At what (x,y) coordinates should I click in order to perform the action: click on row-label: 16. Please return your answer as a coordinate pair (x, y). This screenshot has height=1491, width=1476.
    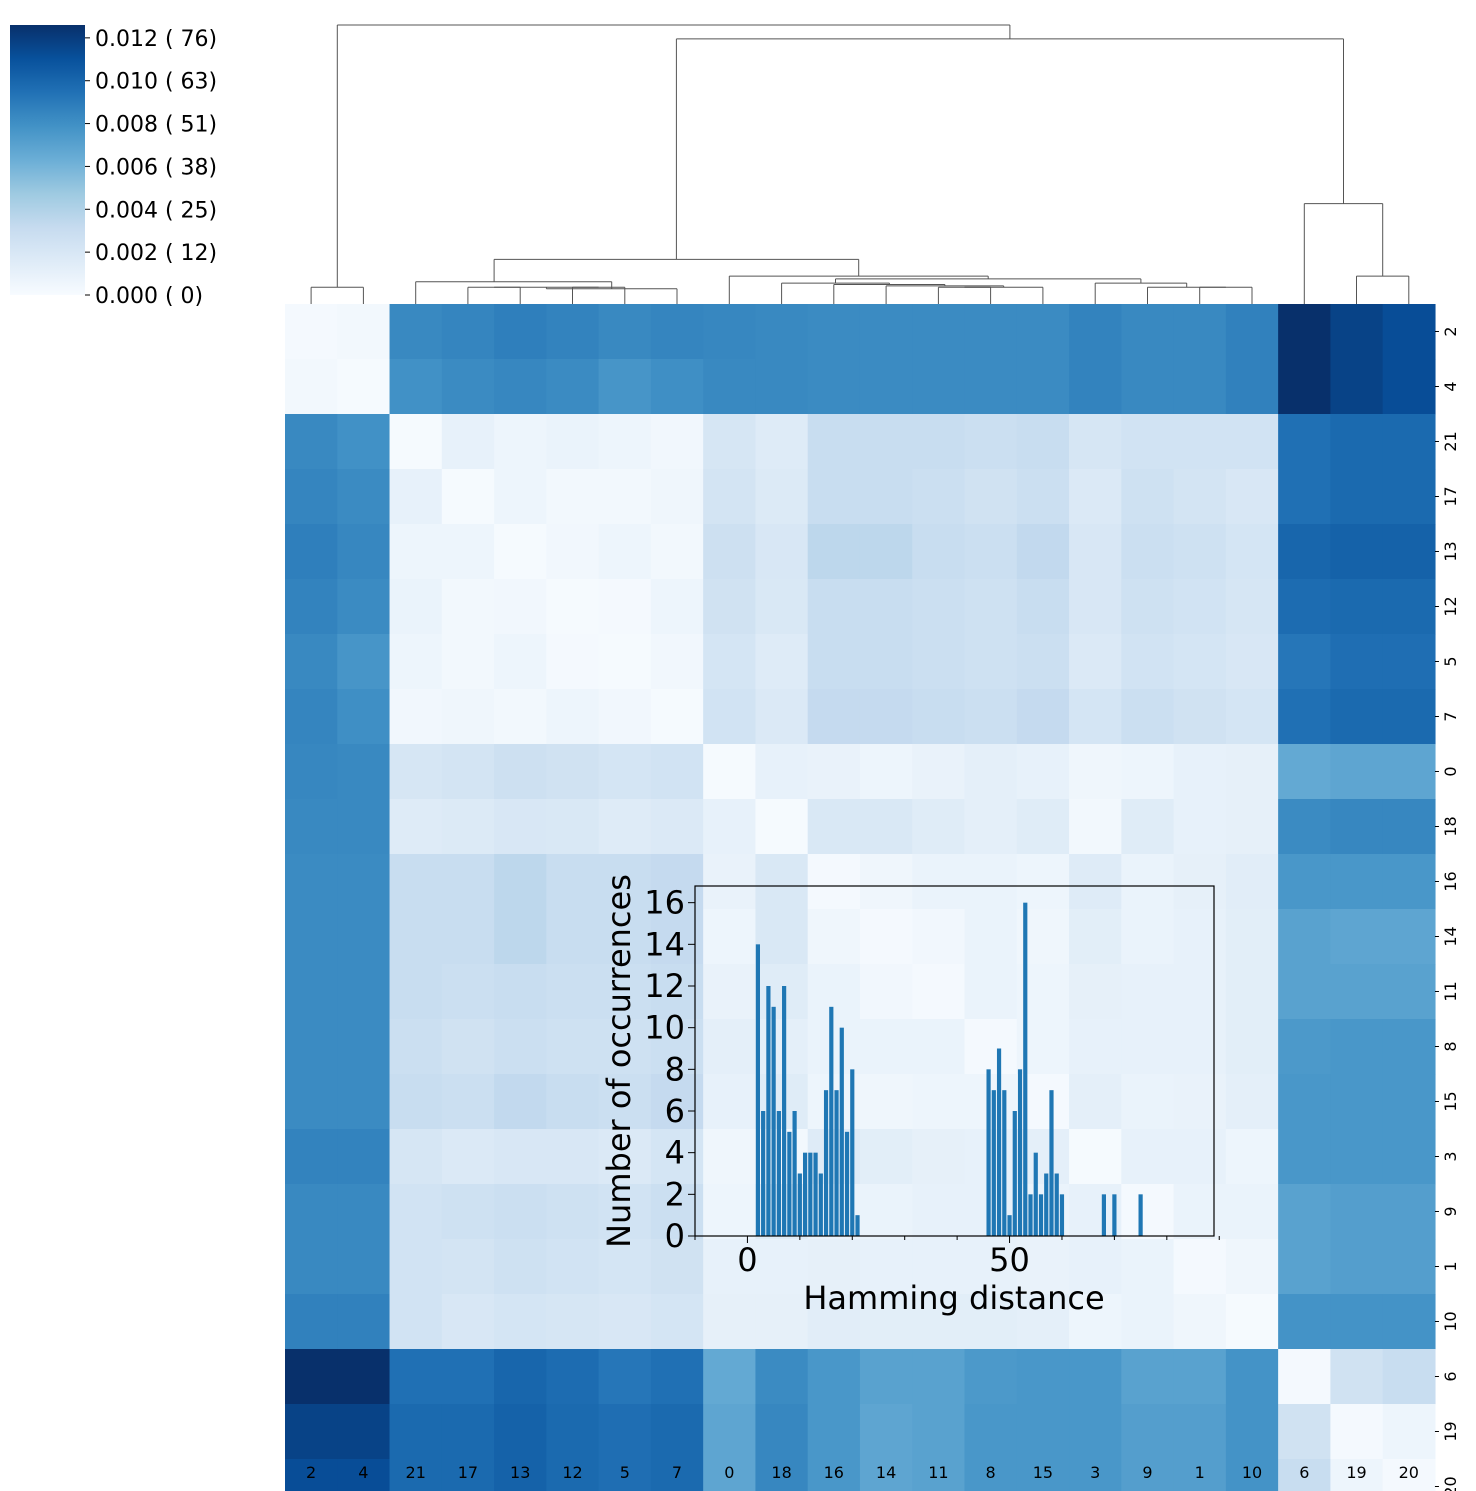
    Looking at the image, I should click on (1450, 881).